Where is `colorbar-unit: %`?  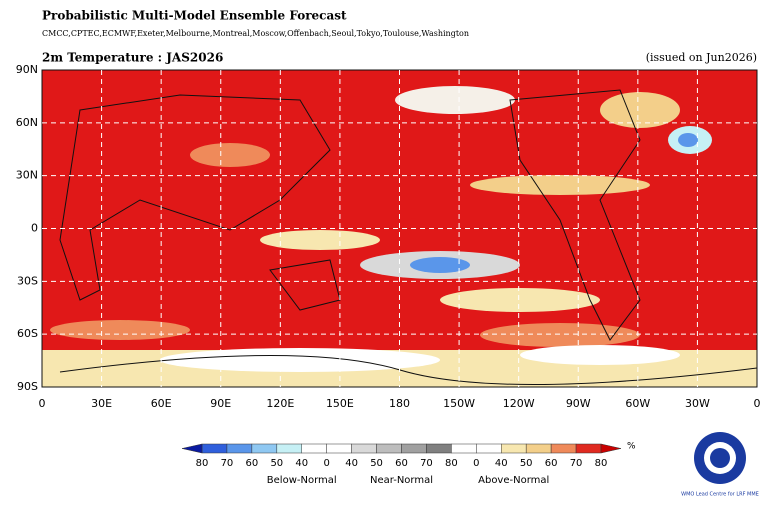
colorbar-unit: % is located at coordinates (631, 447).